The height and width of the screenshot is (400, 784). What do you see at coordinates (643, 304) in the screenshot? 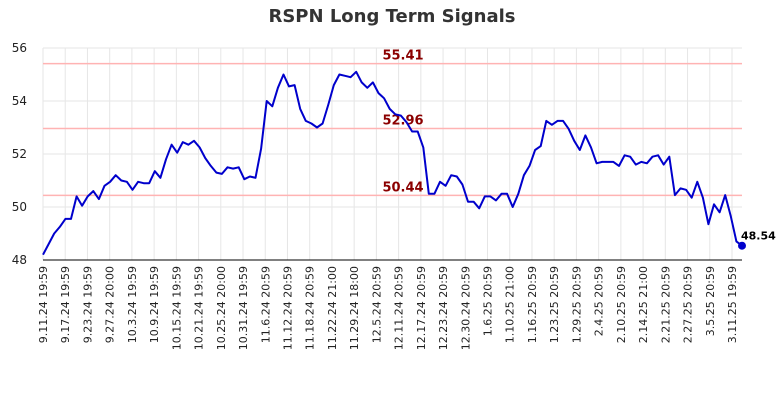
I see `x-tick-label: 2.14.25 21:00` at bounding box center [643, 304].